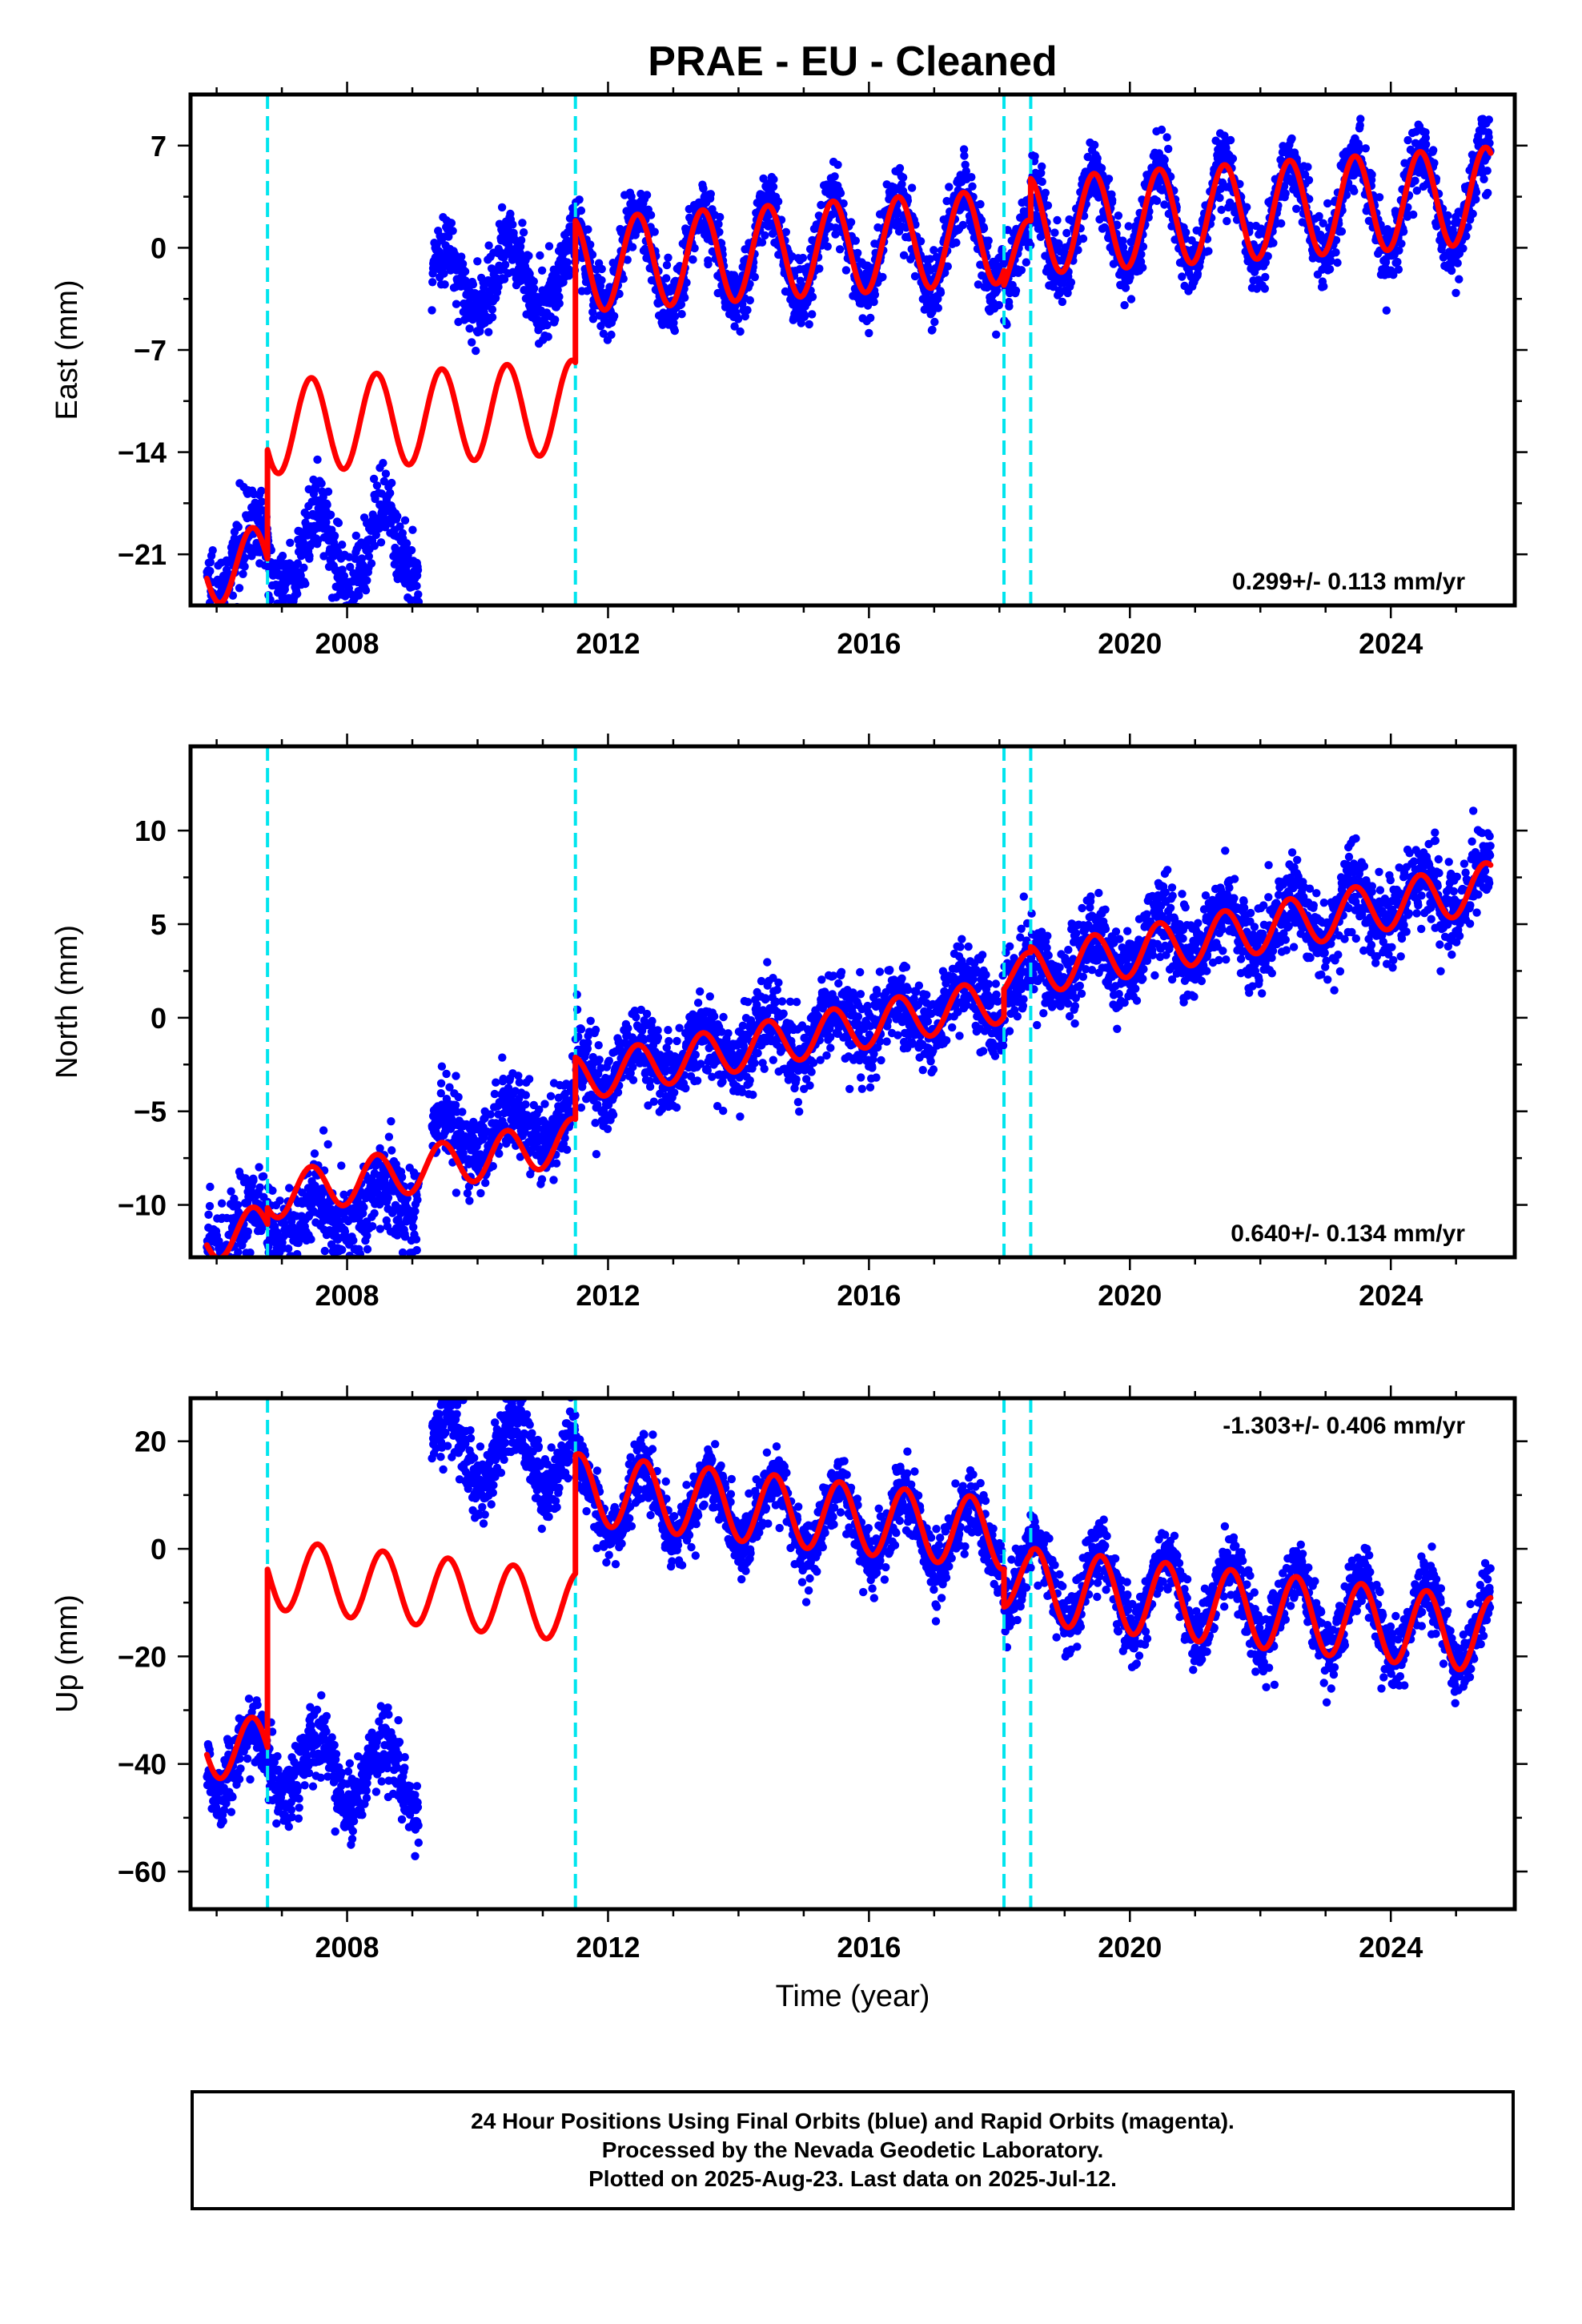  Describe the element at coordinates (142, 452) in the screenshot. I see `y-tick-label: −14` at that location.